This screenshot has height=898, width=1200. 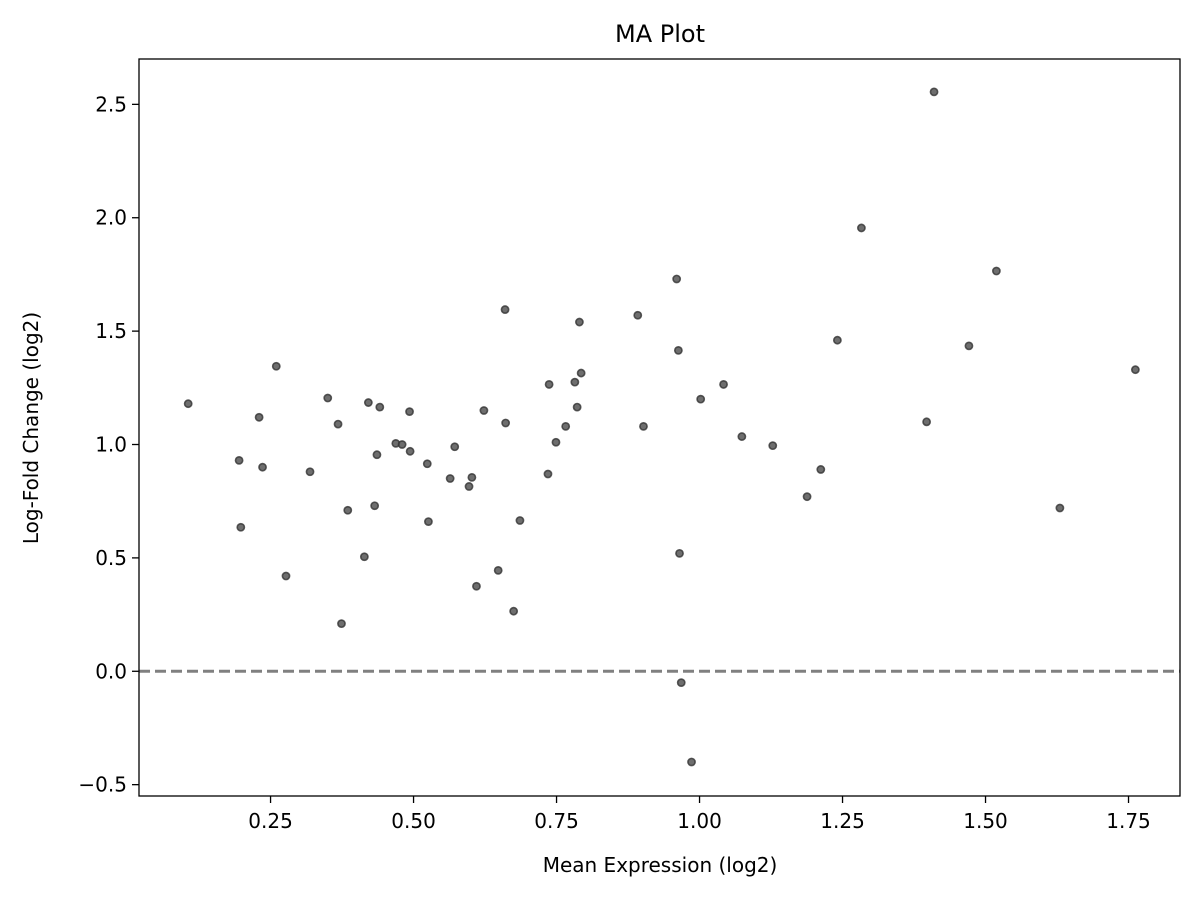 I want to click on x-axis-title: Mean Expression (log2), so click(x=660, y=865).